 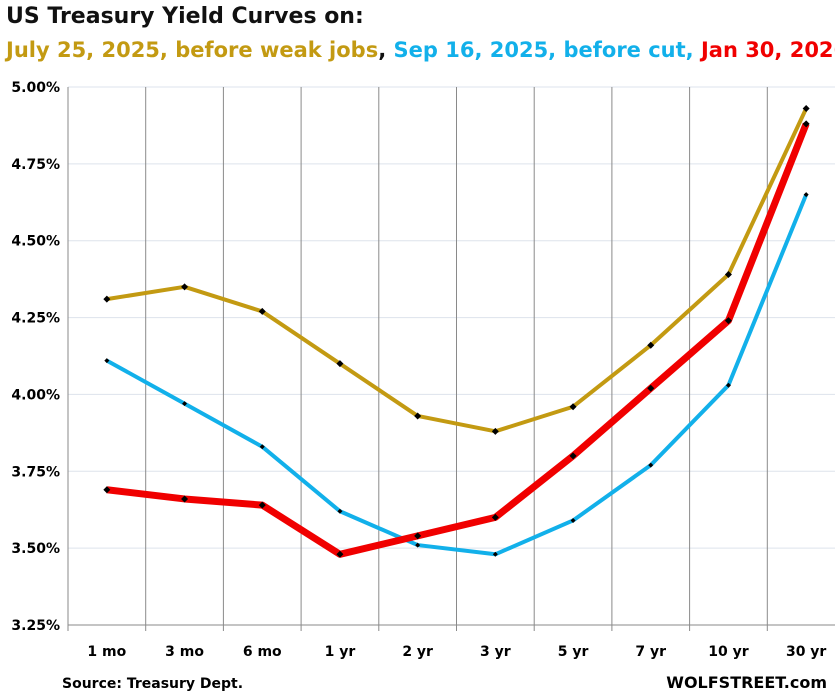 I want to click on subtitle-part-july: July 25, 2025, before weak jobs, so click(x=192, y=50).